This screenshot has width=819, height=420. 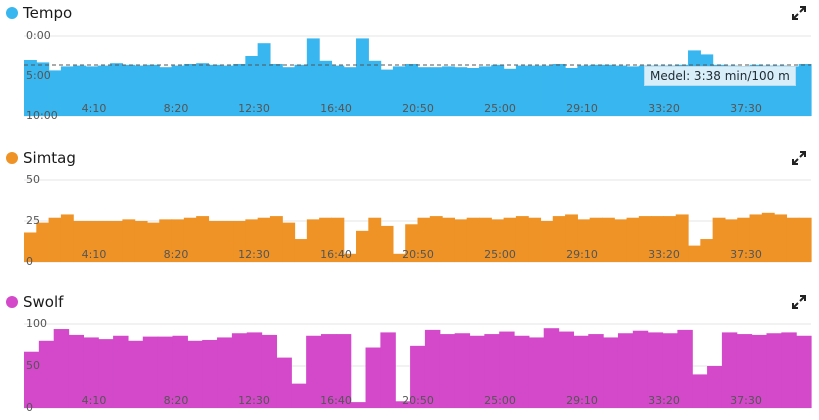 I want to click on swolf-legend-dot, so click(x=12, y=302).